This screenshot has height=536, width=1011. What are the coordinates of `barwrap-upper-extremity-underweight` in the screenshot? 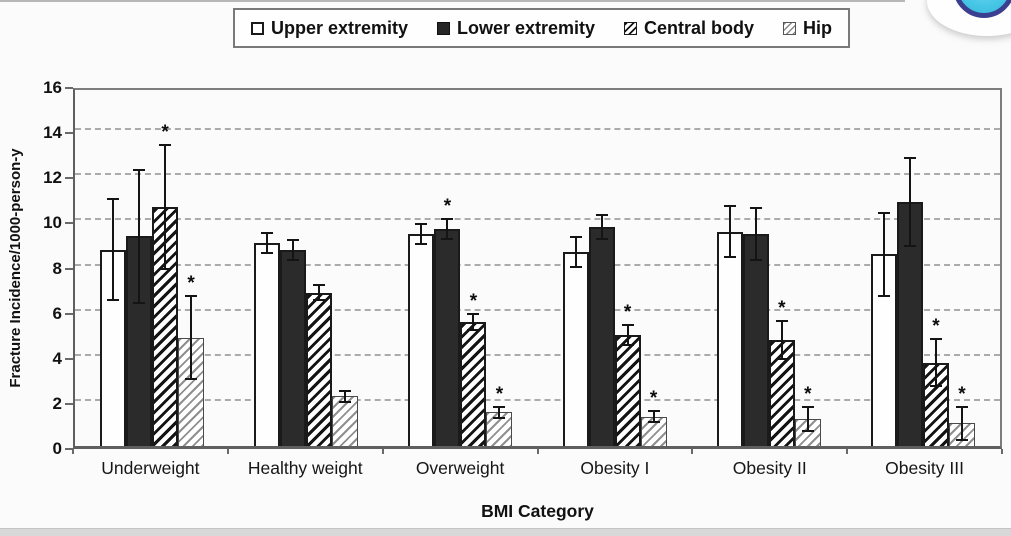 It's located at (113, 268).